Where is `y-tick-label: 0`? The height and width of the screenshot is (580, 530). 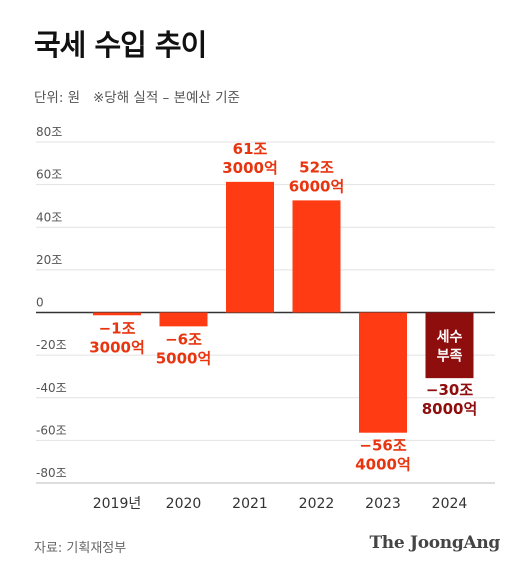
y-tick-label: 0 is located at coordinates (40, 303).